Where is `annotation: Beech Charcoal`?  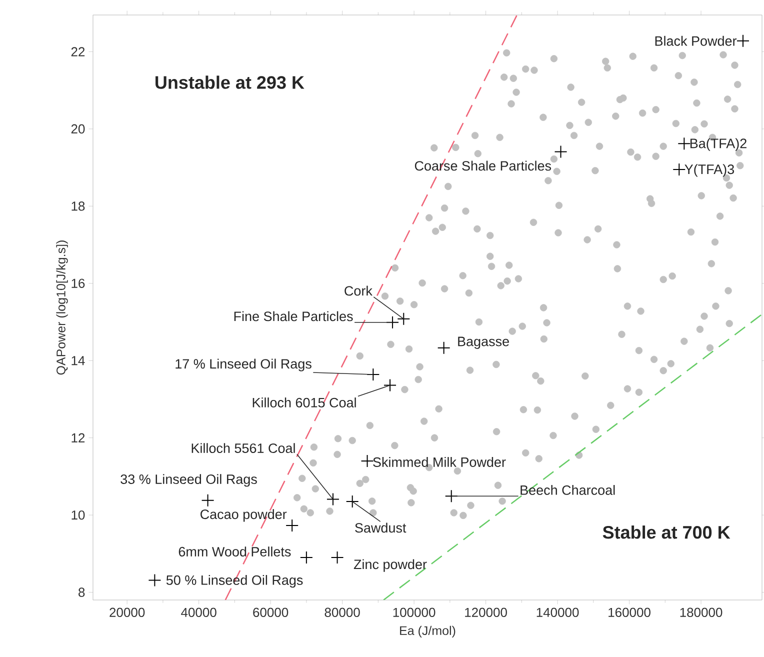
annotation: Beech Charcoal is located at coordinates (567, 490).